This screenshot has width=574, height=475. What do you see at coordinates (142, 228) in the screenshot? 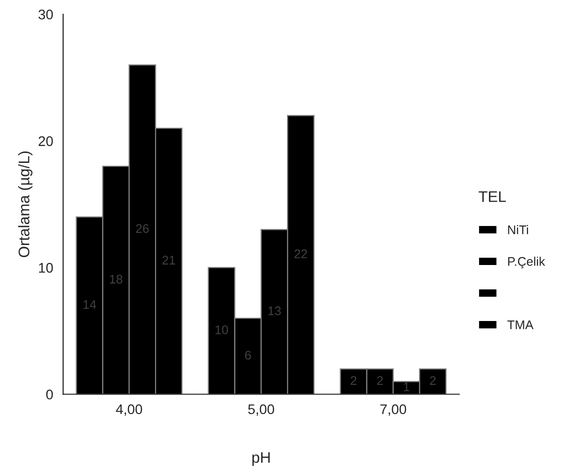
I see `data-label: 26` at bounding box center [142, 228].